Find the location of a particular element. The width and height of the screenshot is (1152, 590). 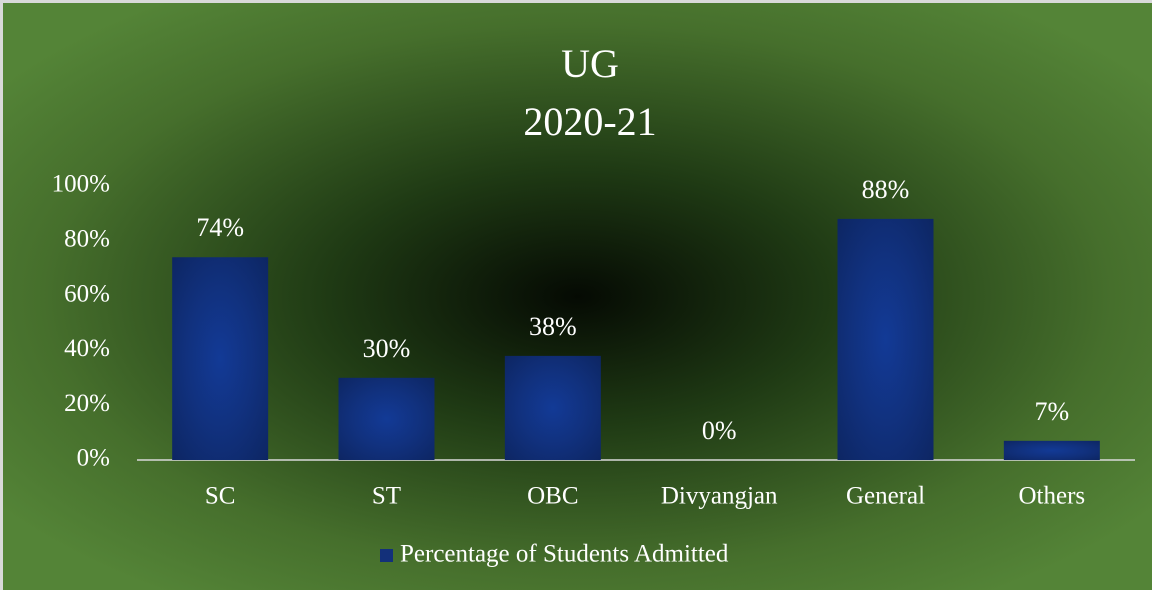

x-tick-label: SC is located at coordinates (220, 496).